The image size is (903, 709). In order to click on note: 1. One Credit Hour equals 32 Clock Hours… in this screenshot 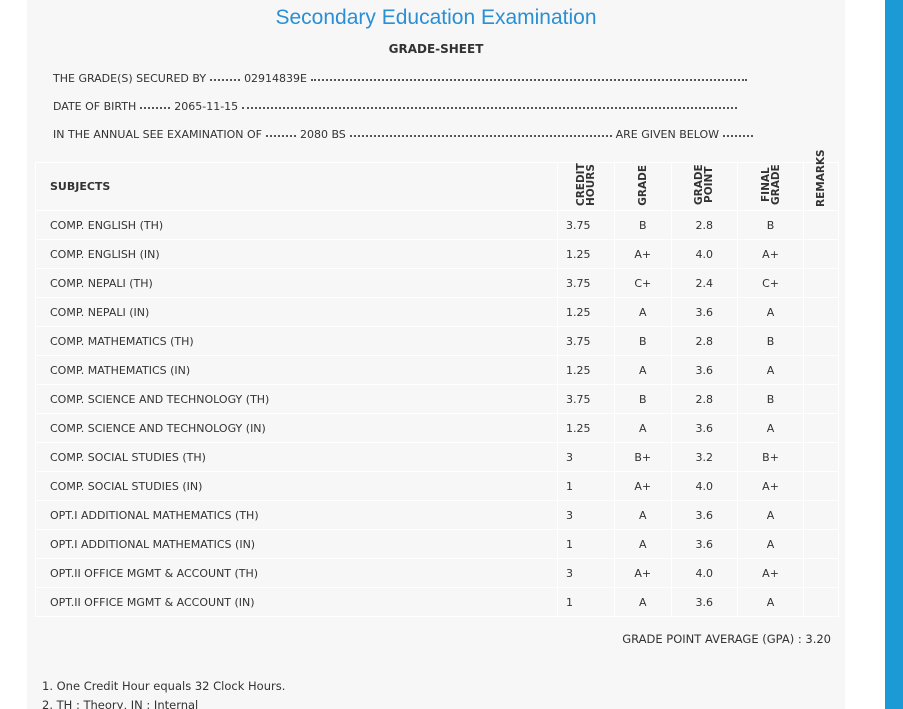, I will do `click(164, 686)`.